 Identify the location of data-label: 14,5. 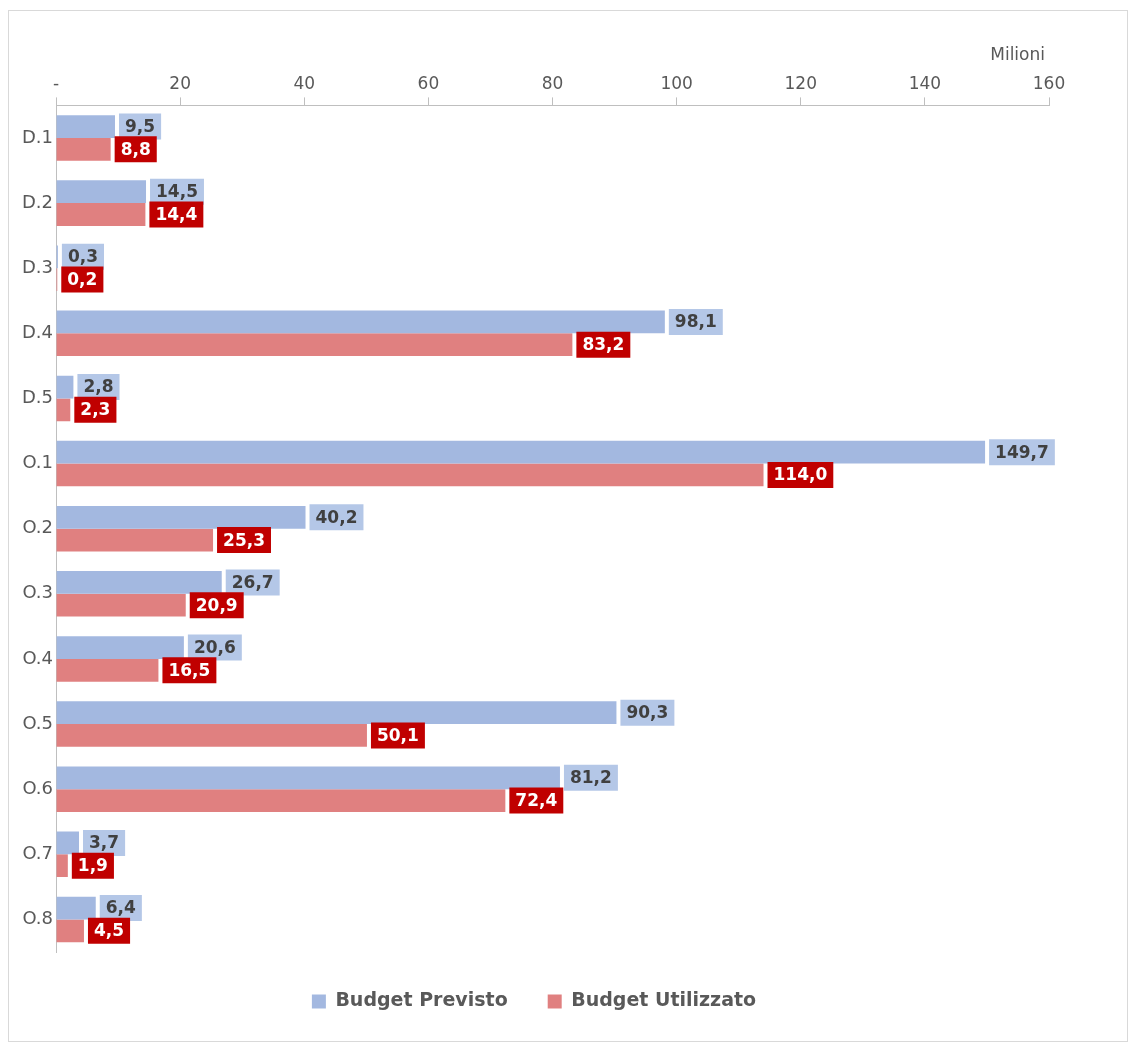
(177, 191).